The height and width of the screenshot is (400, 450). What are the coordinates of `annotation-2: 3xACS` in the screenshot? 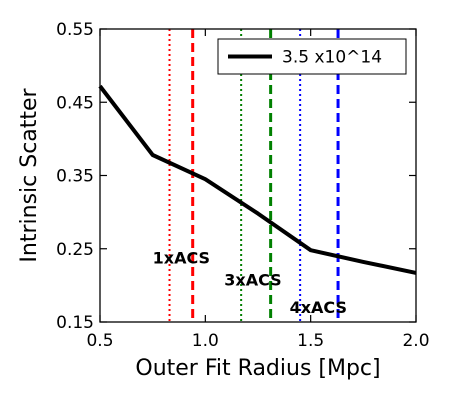 It's located at (252, 279).